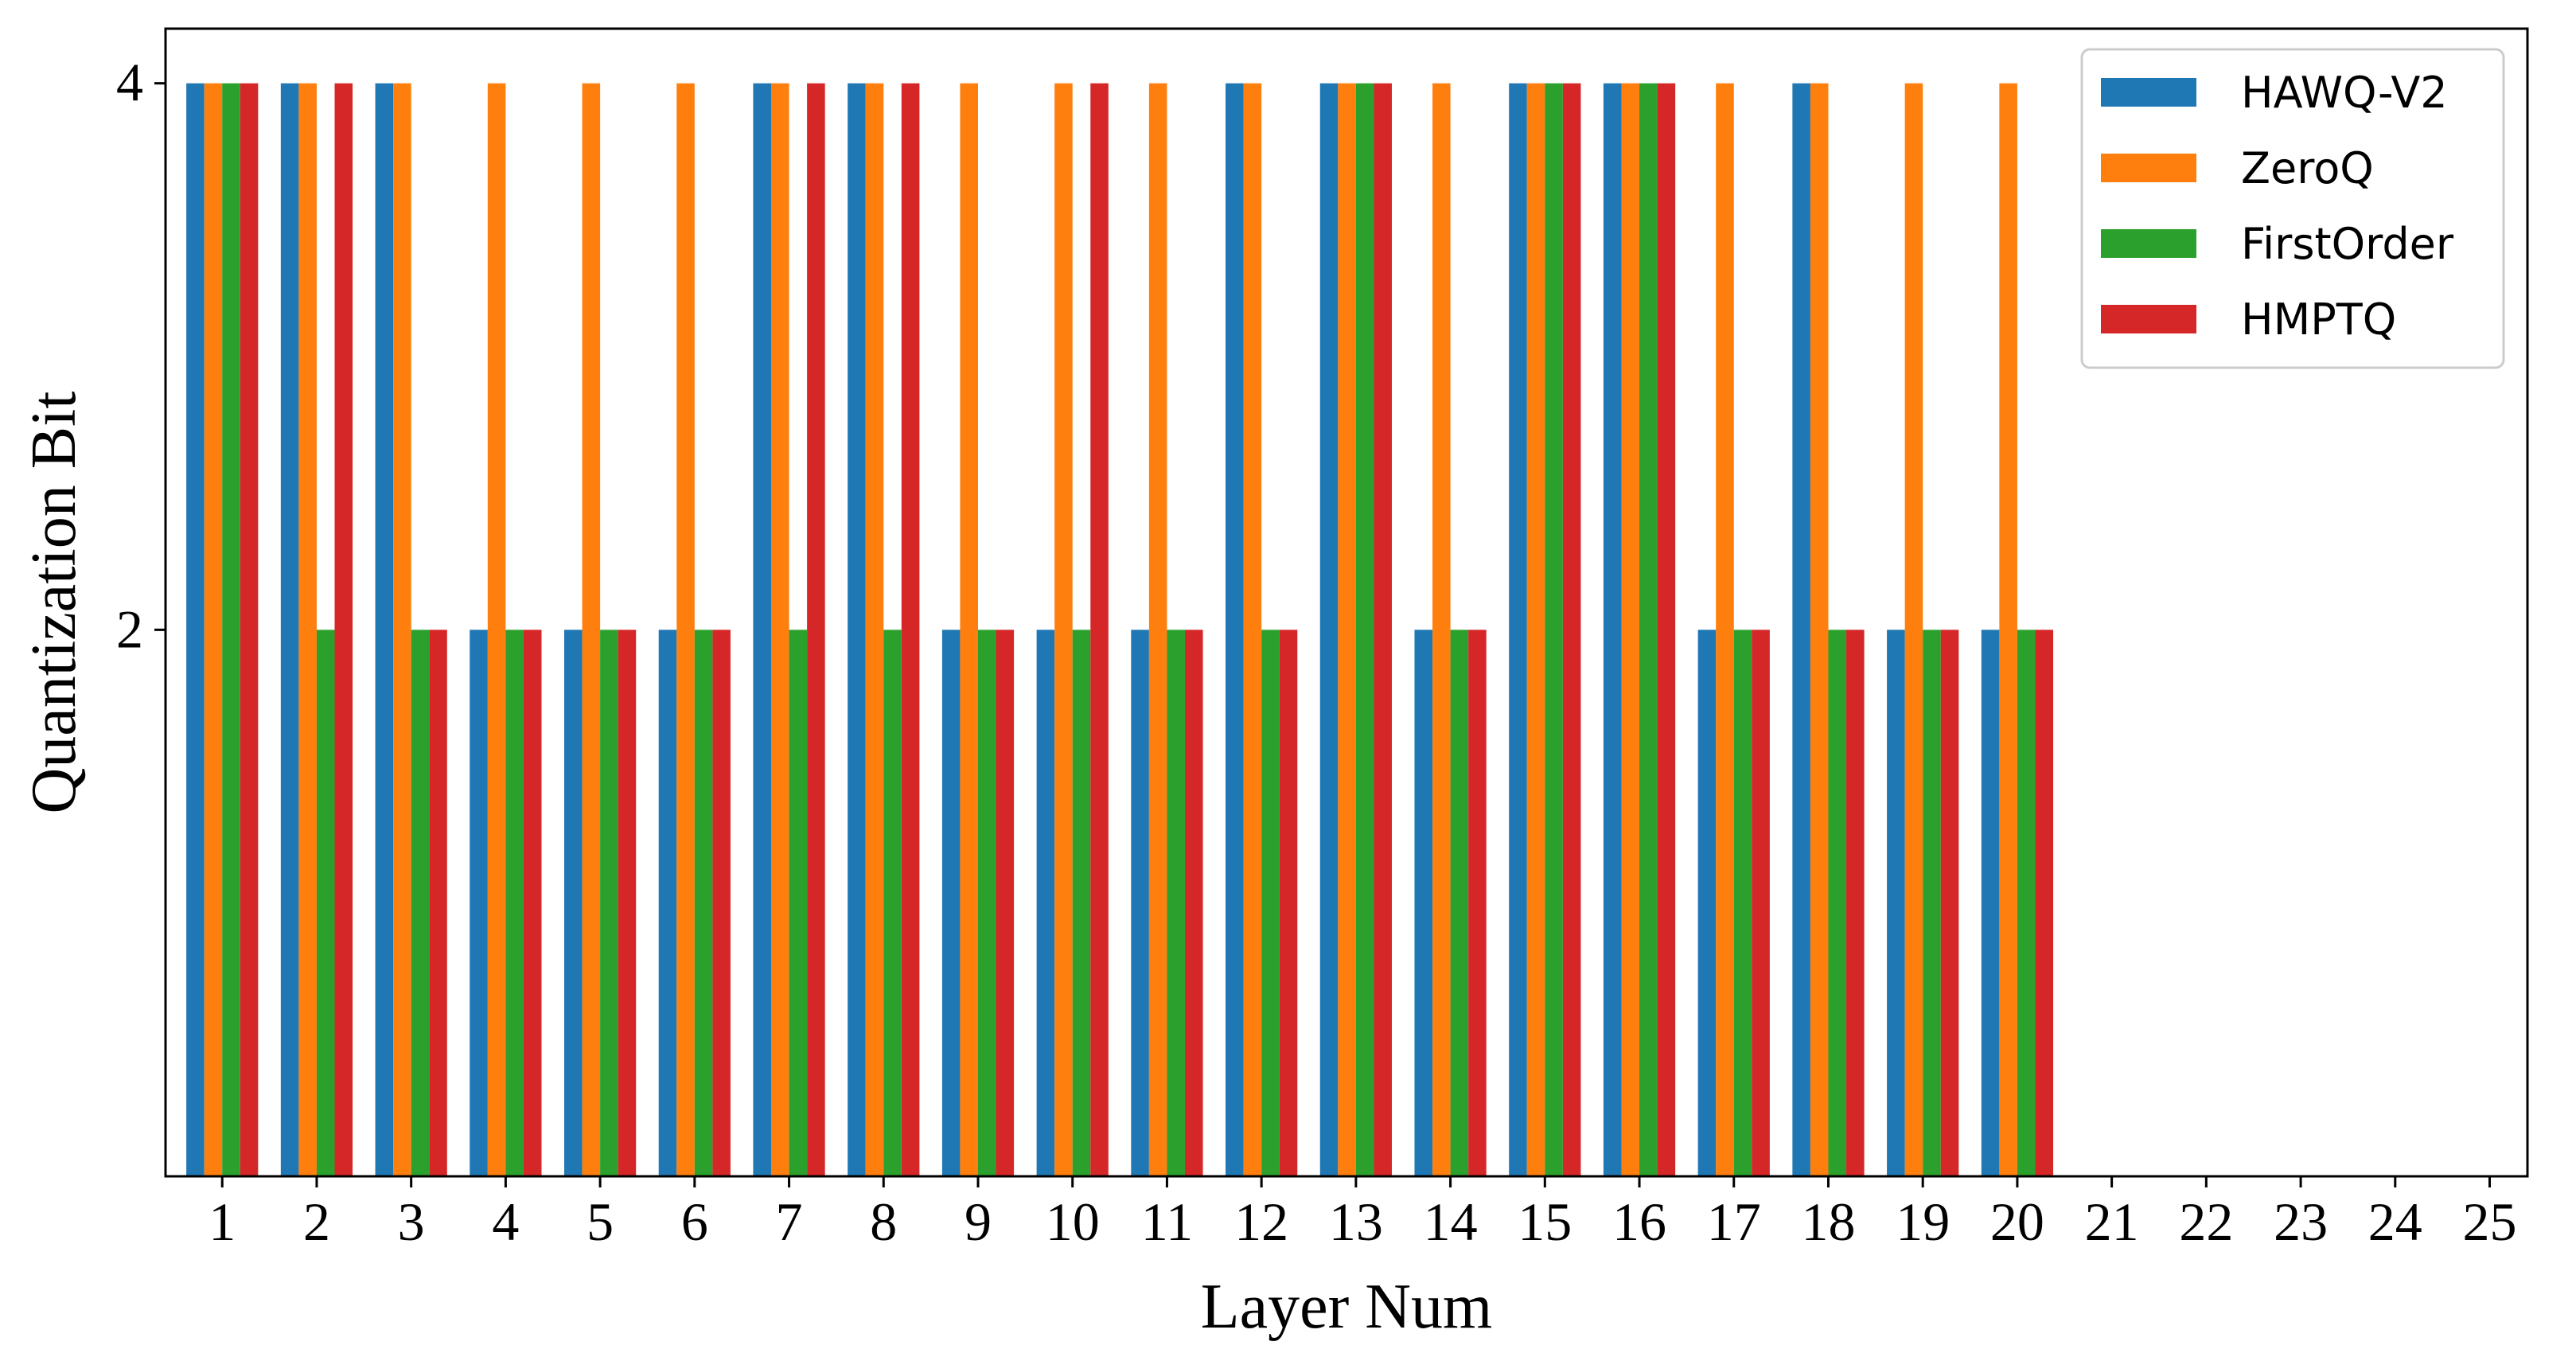  I want to click on x-tick-label: 21, so click(2112, 1221).